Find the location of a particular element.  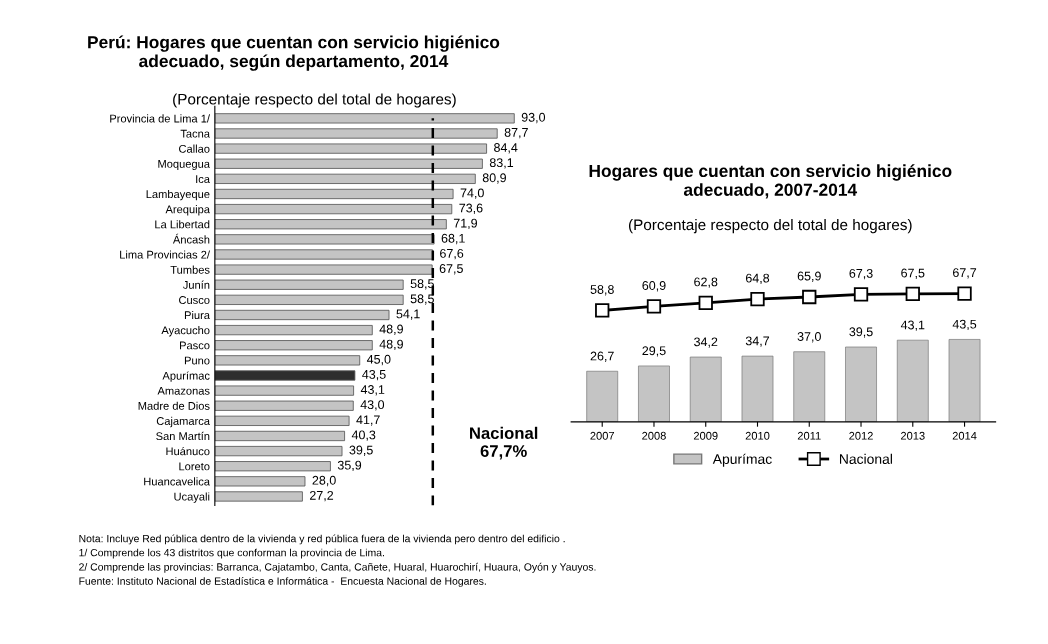

data-label: 40,3 is located at coordinates (363, 435).